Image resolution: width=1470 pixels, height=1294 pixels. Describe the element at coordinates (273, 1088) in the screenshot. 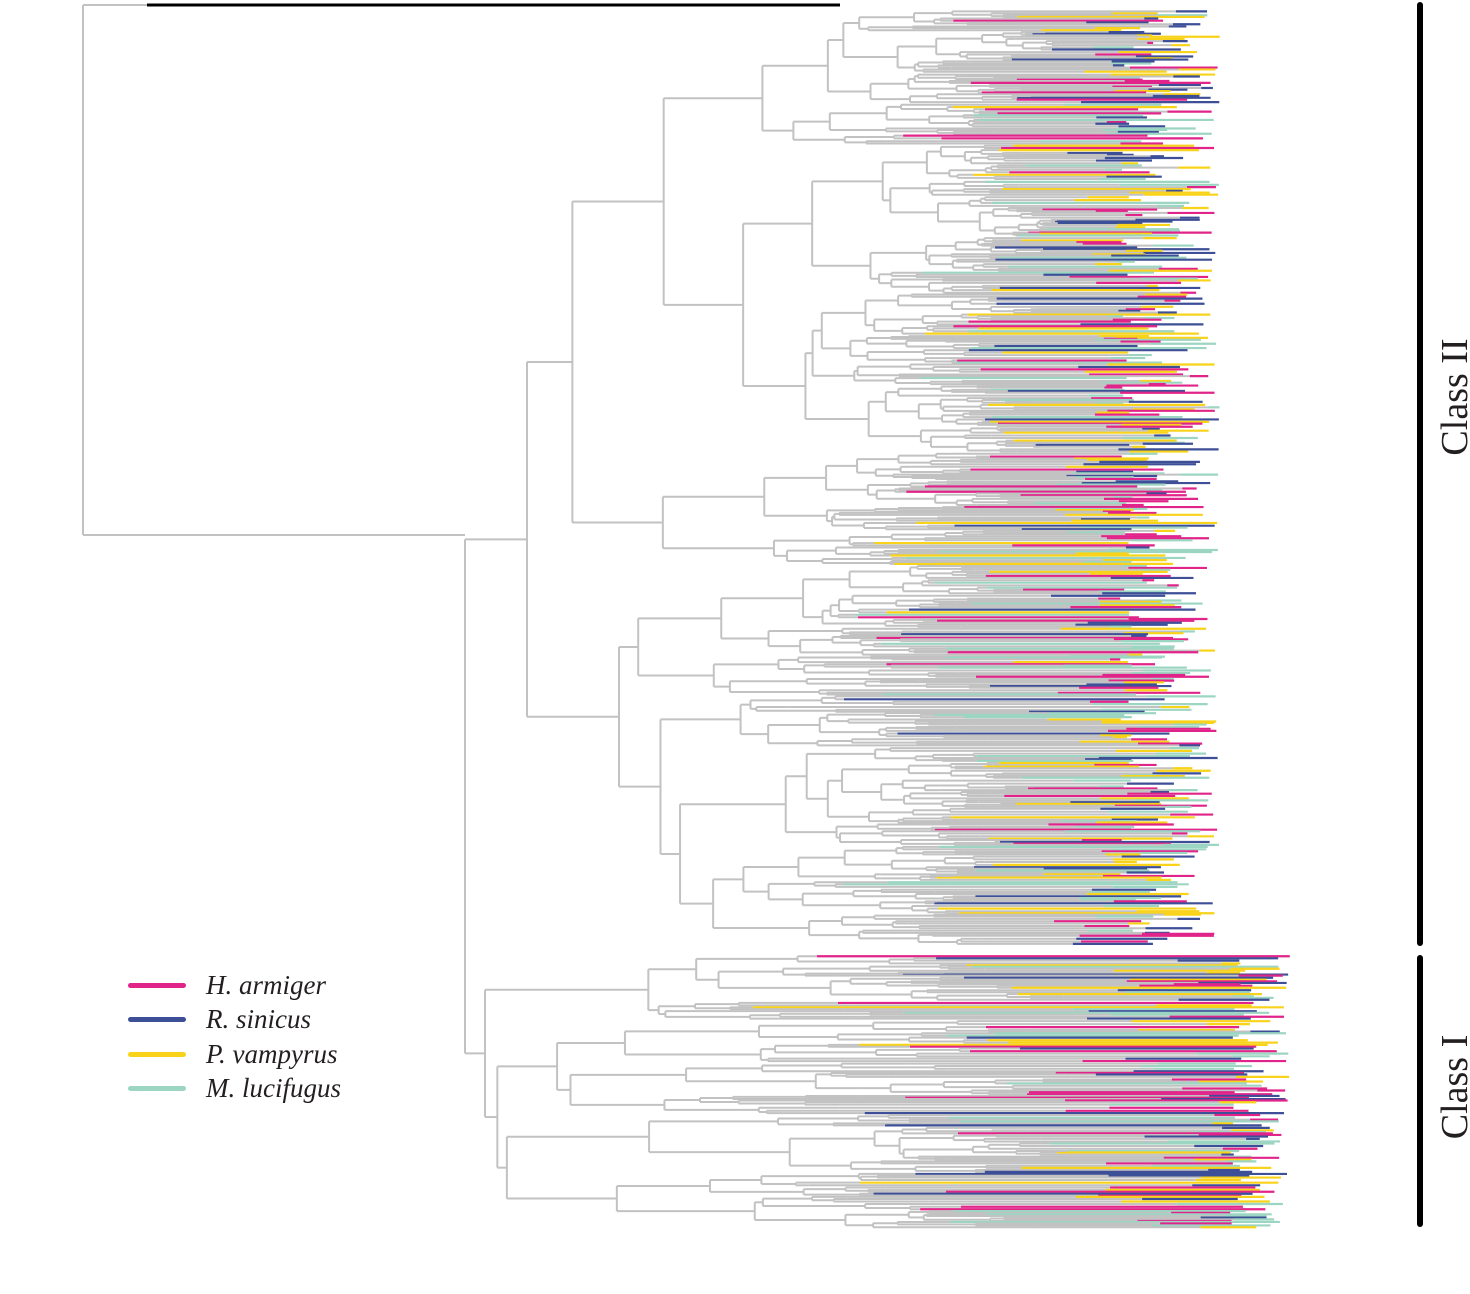

I see `legend-label: M. lucifugus` at that location.